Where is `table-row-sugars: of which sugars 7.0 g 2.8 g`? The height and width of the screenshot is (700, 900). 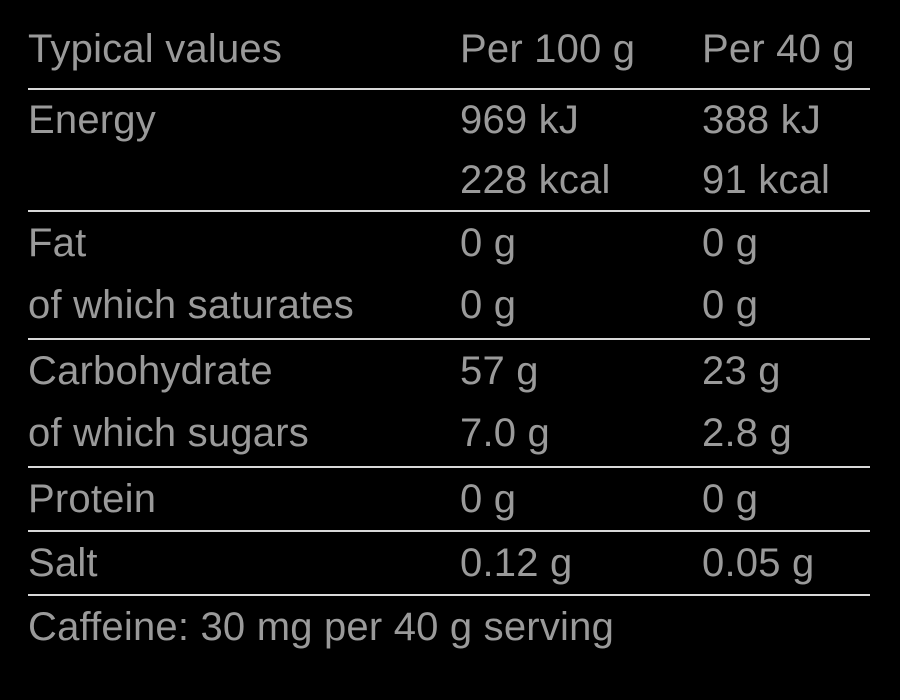
table-row-sugars: of which sugars 7.0 g 2.8 g is located at coordinates (449, 435).